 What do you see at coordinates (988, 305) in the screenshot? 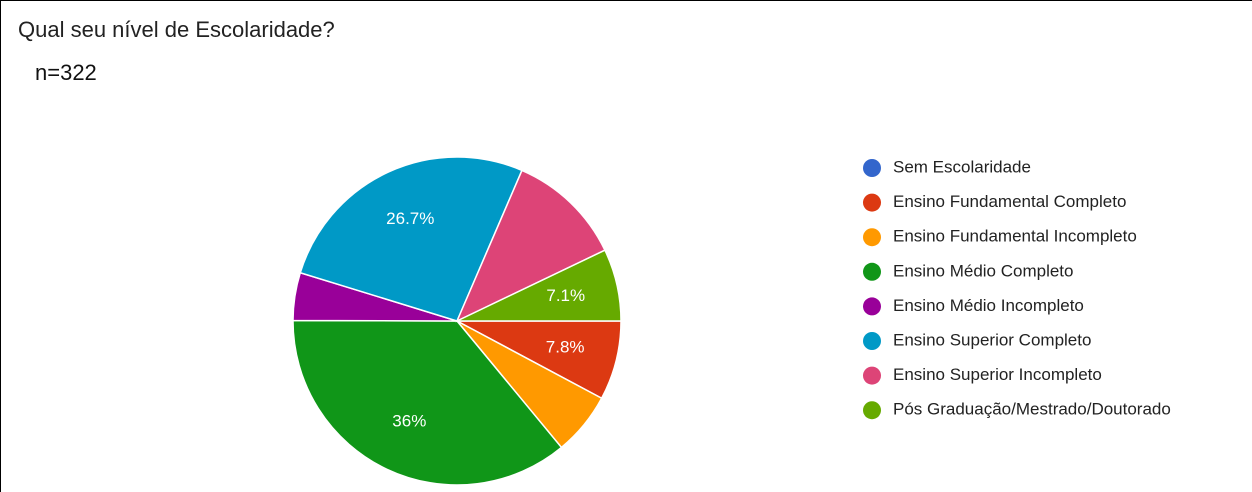
I see `legend-label: Ensino Médio Incompleto` at bounding box center [988, 305].